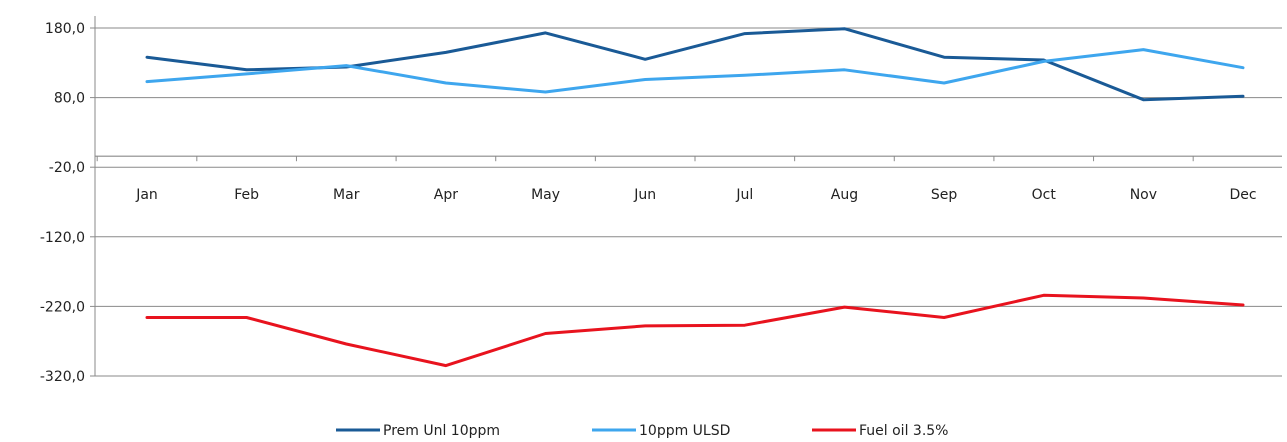 The height and width of the screenshot is (442, 1287). Describe the element at coordinates (69, 99) in the screenshot. I see `y-tick-label: 80,0` at that location.